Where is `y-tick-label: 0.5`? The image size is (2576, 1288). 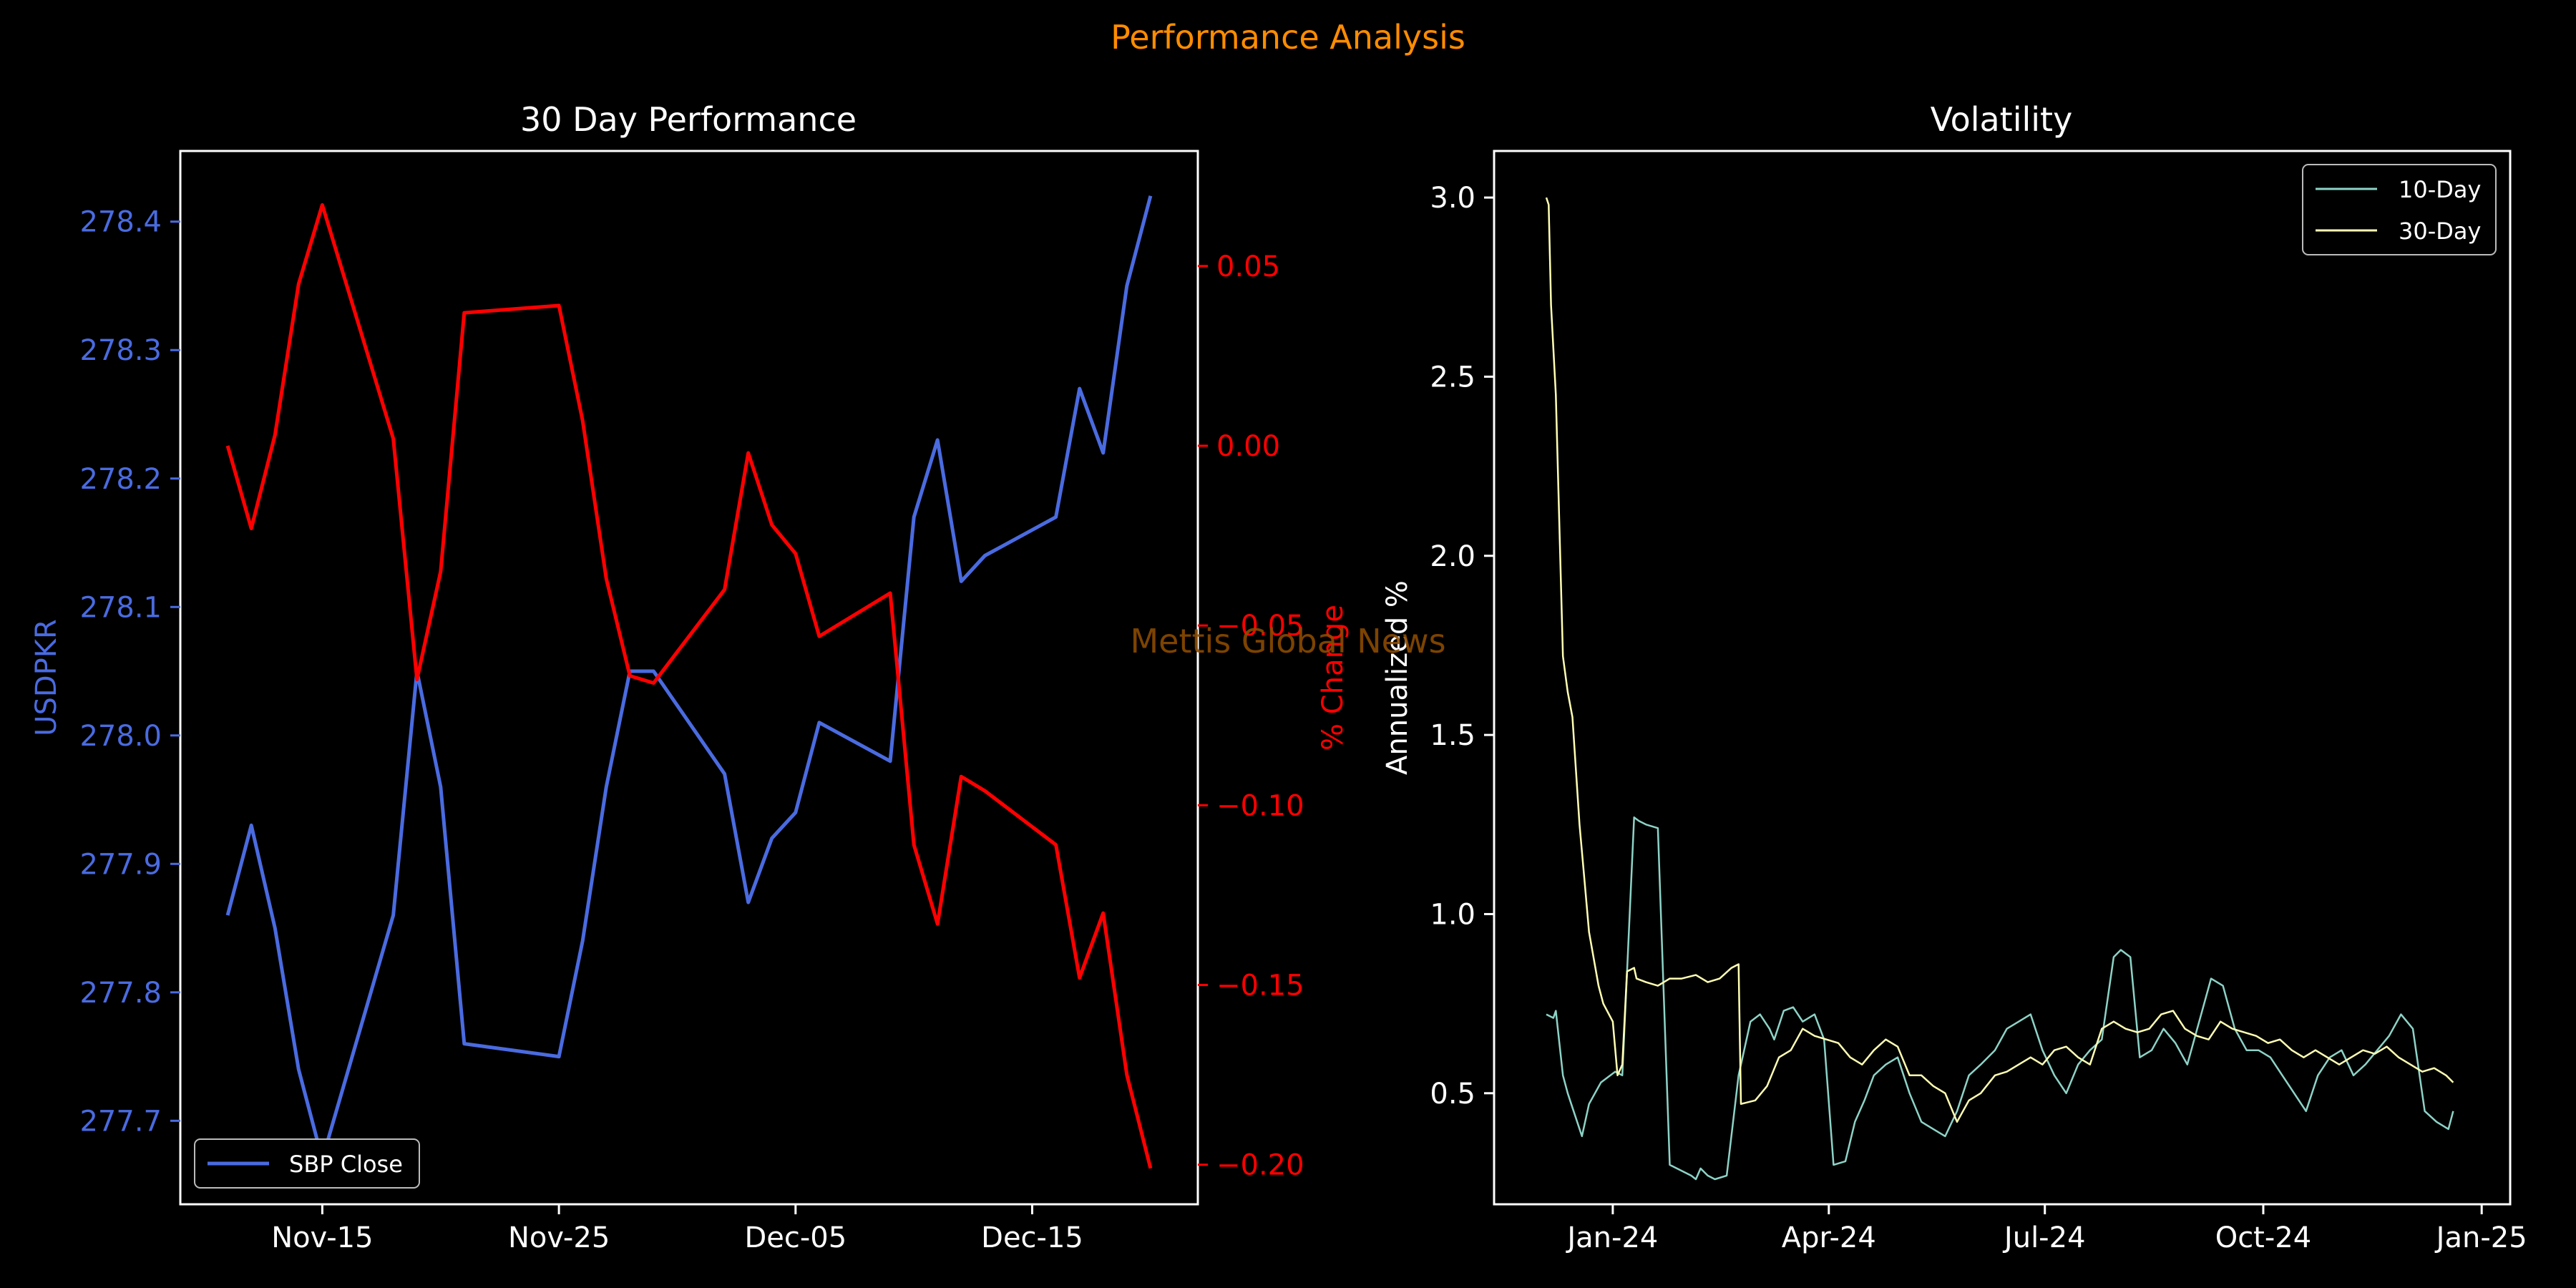 y-tick-label: 0.5 is located at coordinates (1452, 1094).